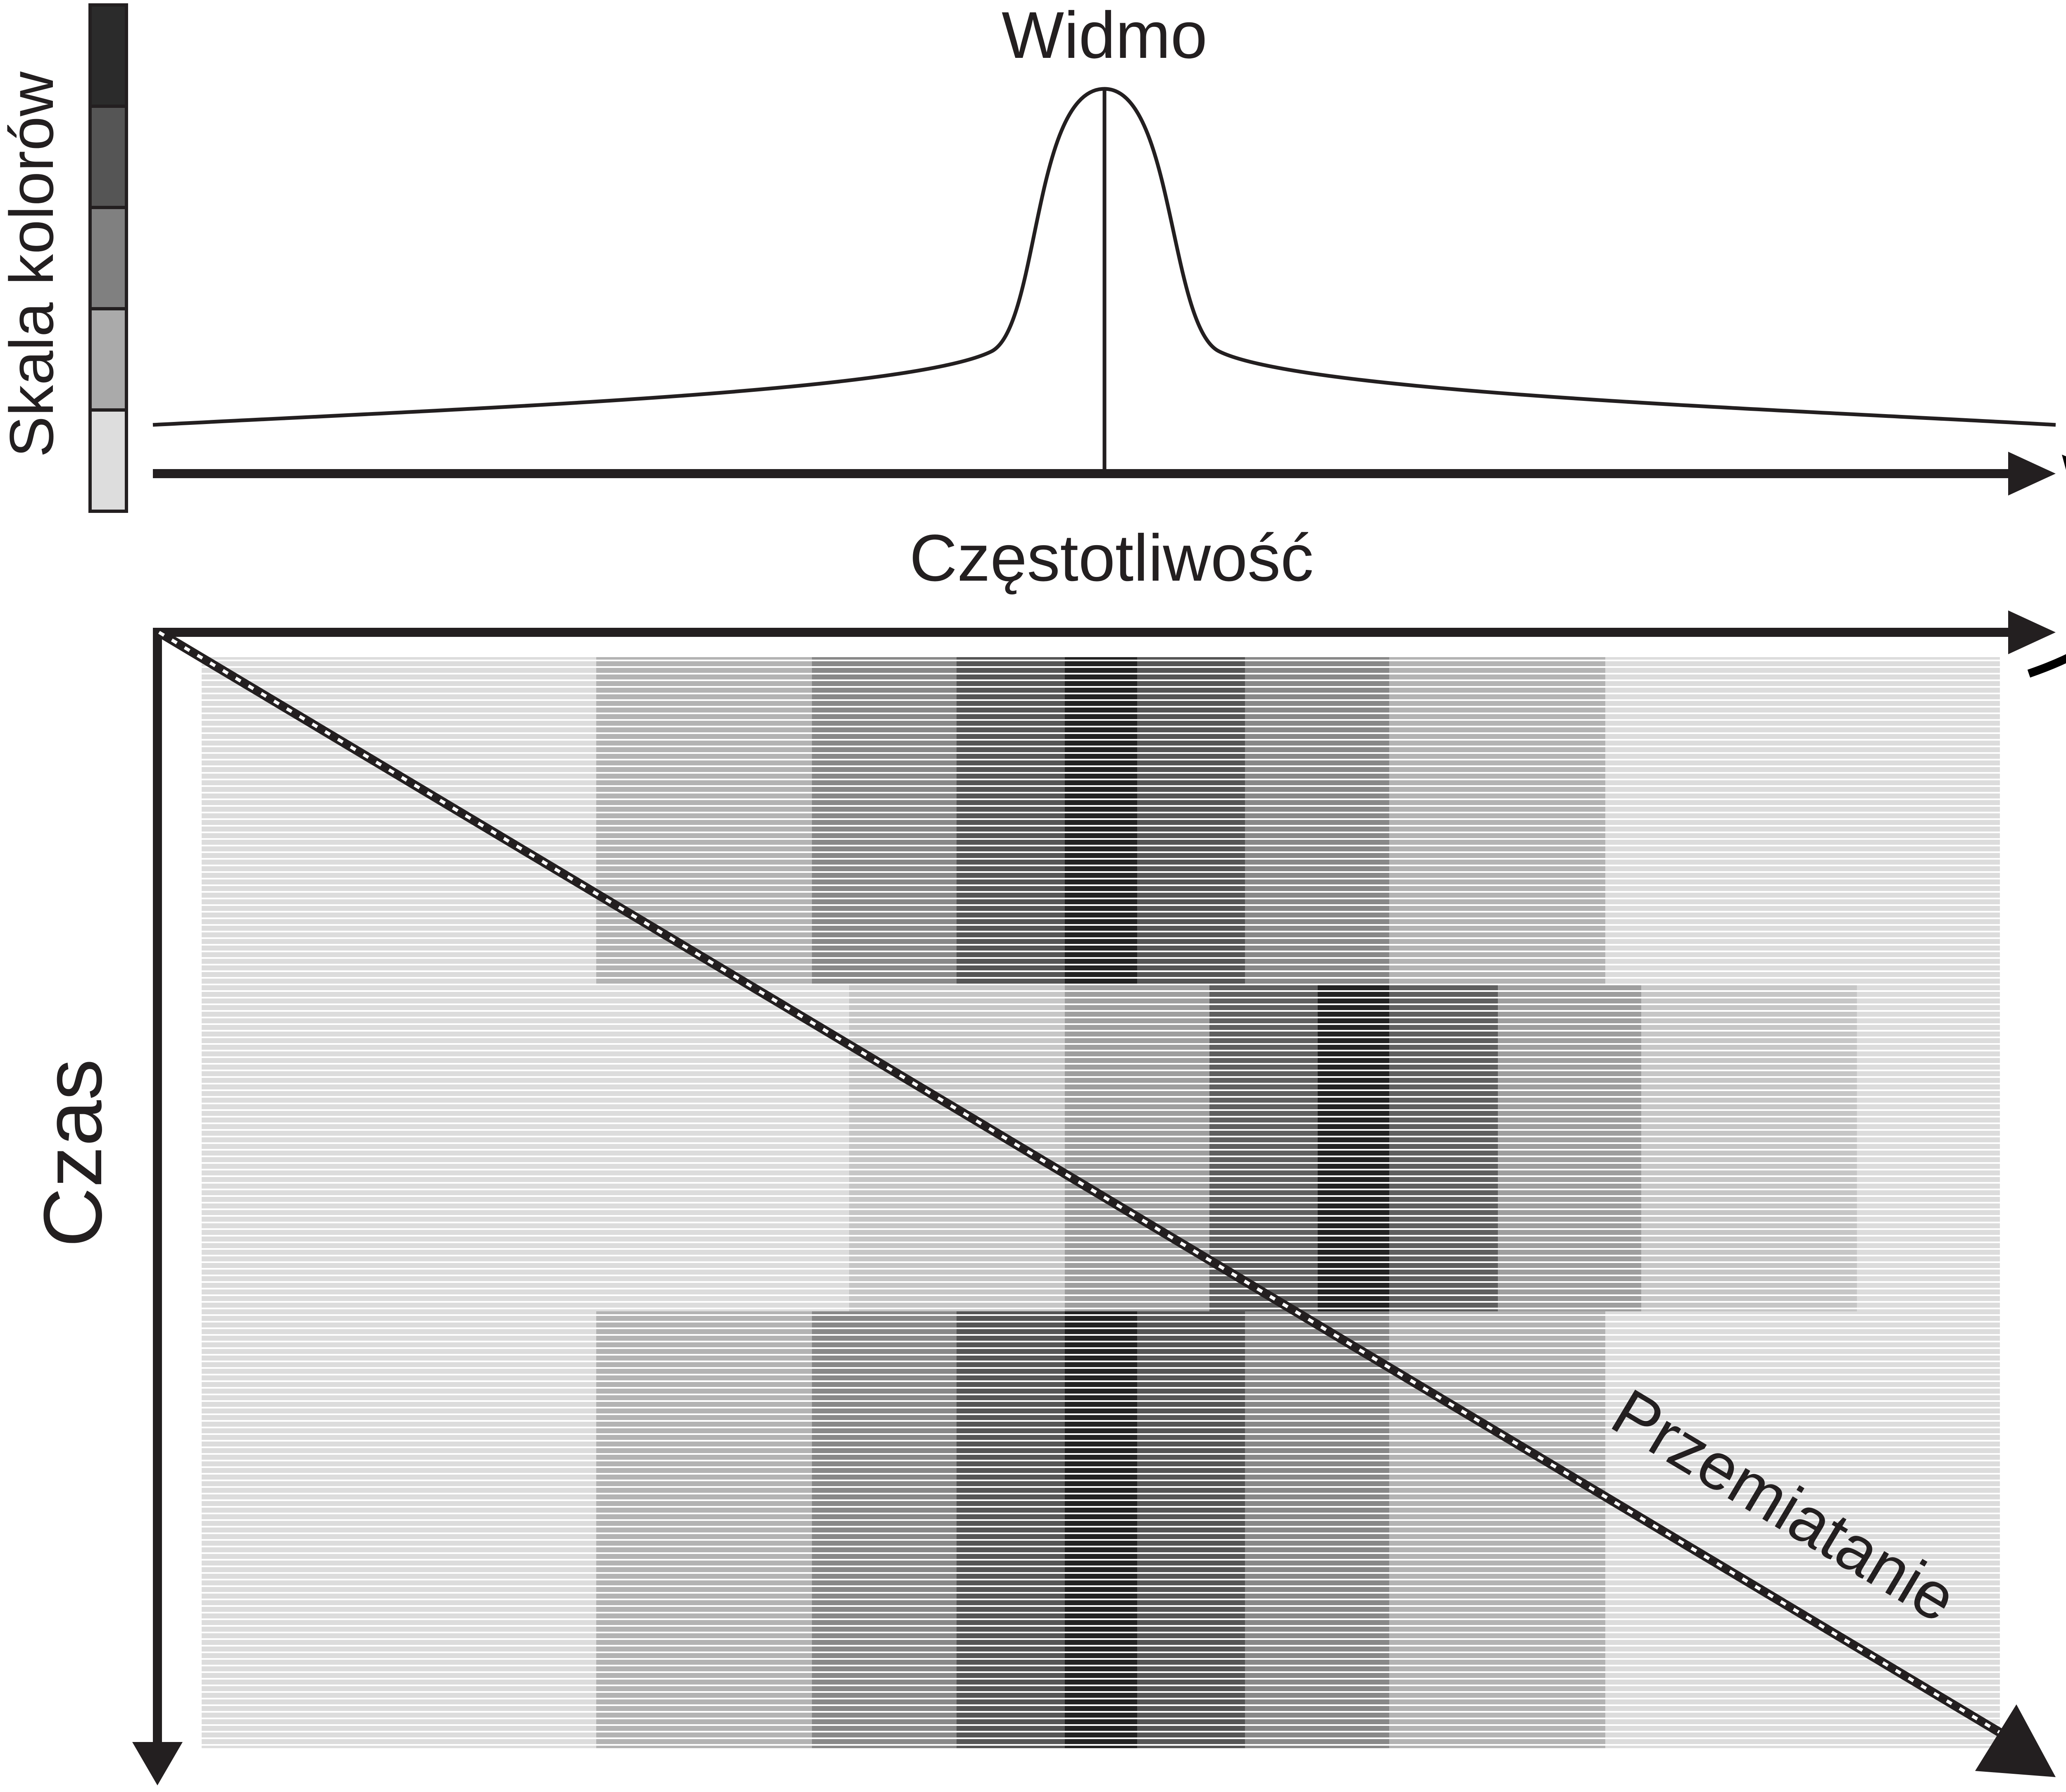 This screenshot has width=2066, height=1792. What do you see at coordinates (1104, 36) in the screenshot?
I see `spectrum-title: Widmo` at bounding box center [1104, 36].